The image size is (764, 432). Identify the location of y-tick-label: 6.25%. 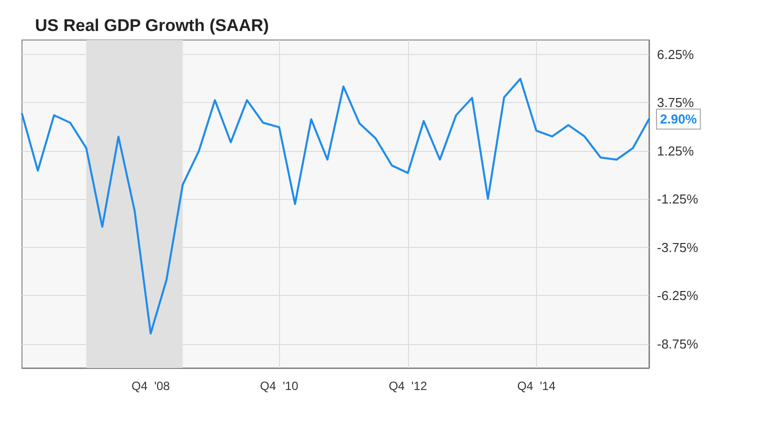
(675, 54).